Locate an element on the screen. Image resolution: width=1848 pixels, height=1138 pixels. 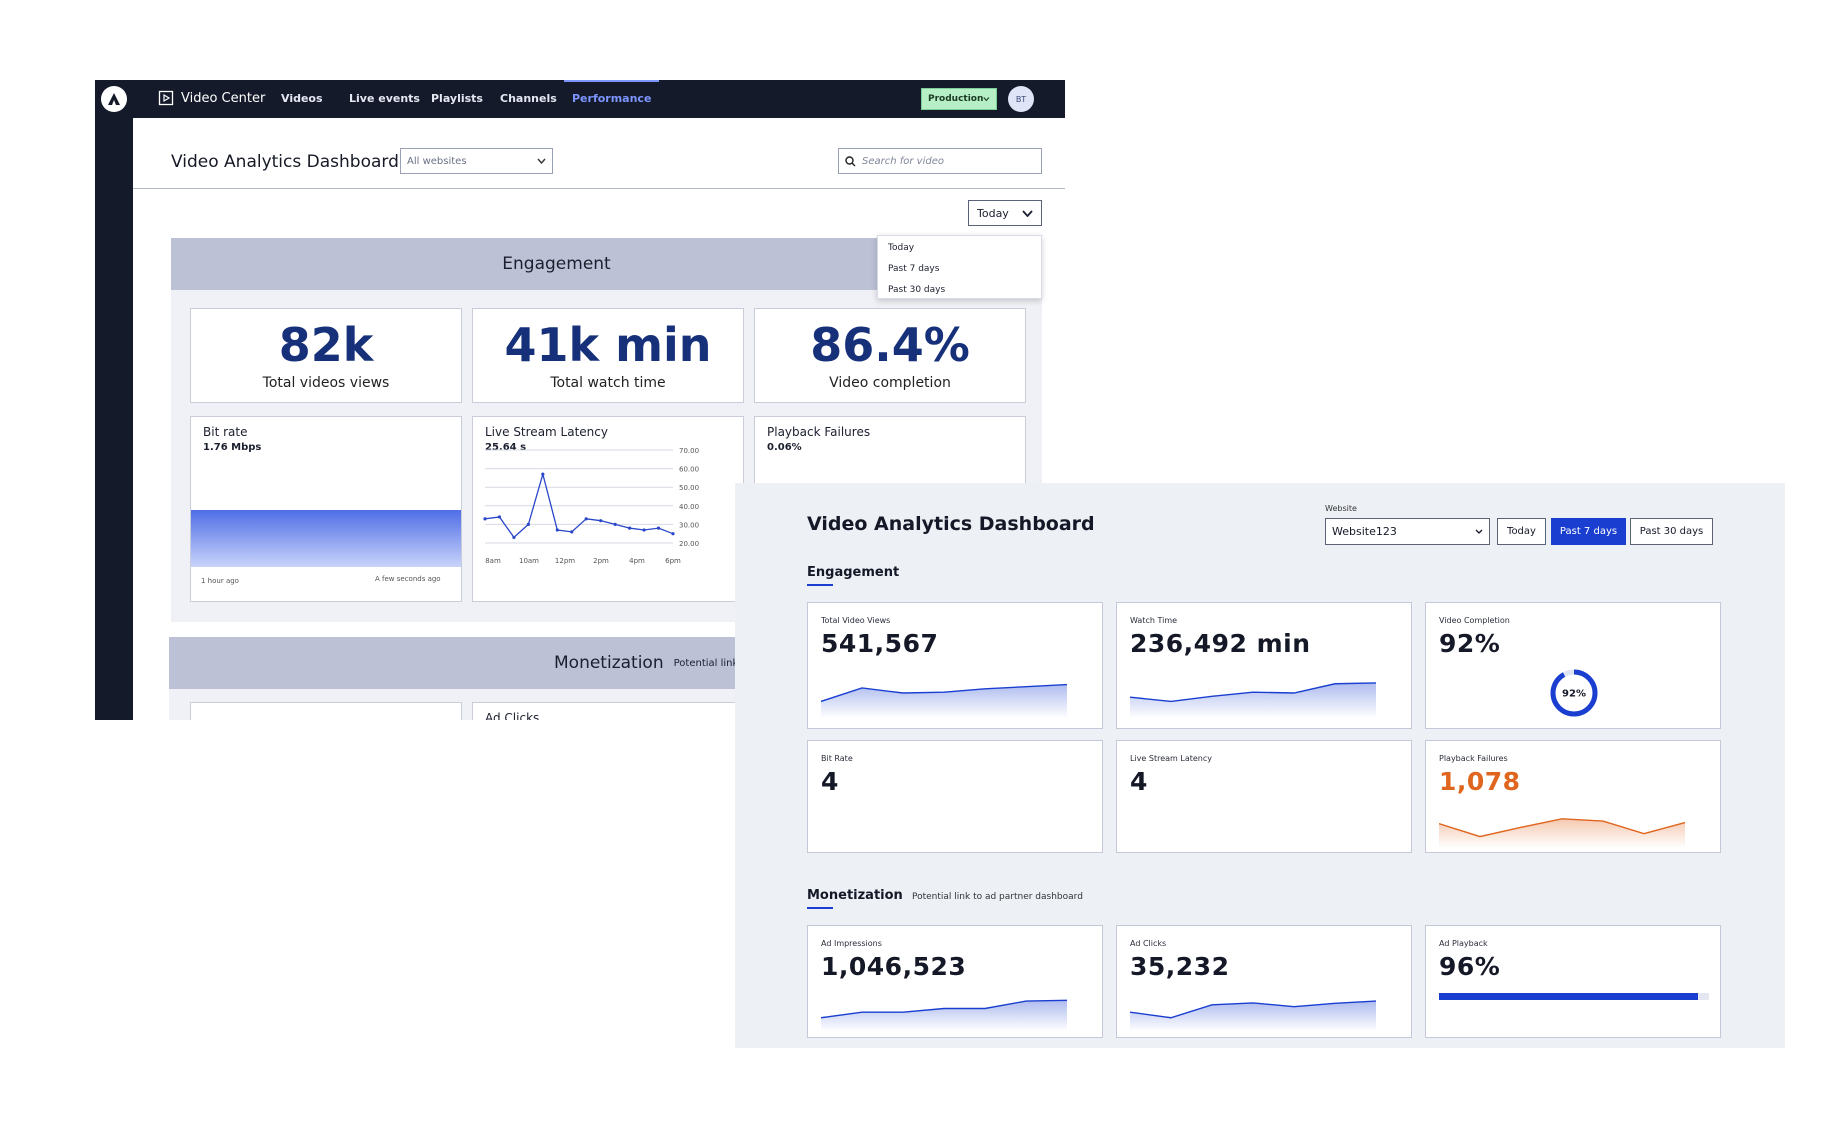
chart-value: 1.76 Mbps is located at coordinates (232, 447).